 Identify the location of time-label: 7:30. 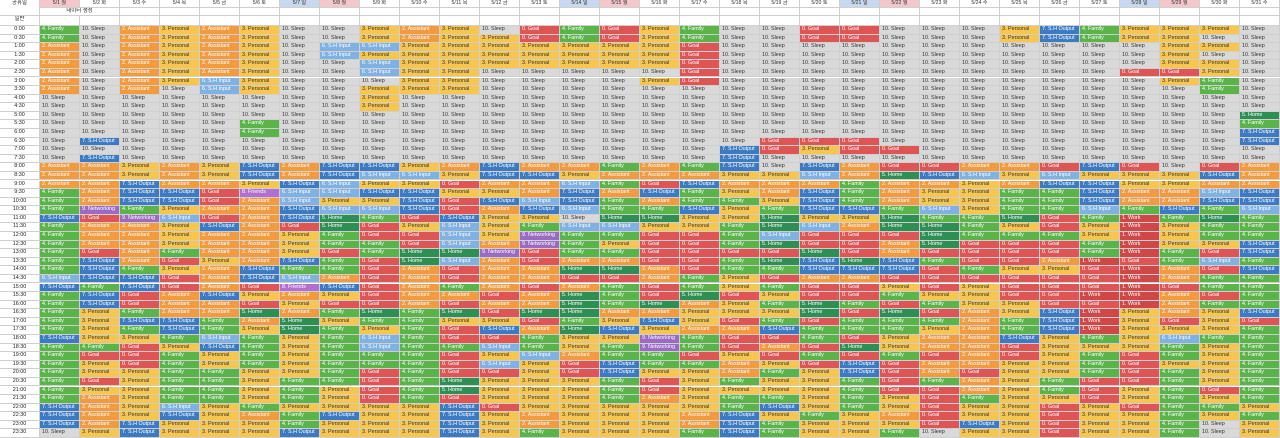
(20, 159).